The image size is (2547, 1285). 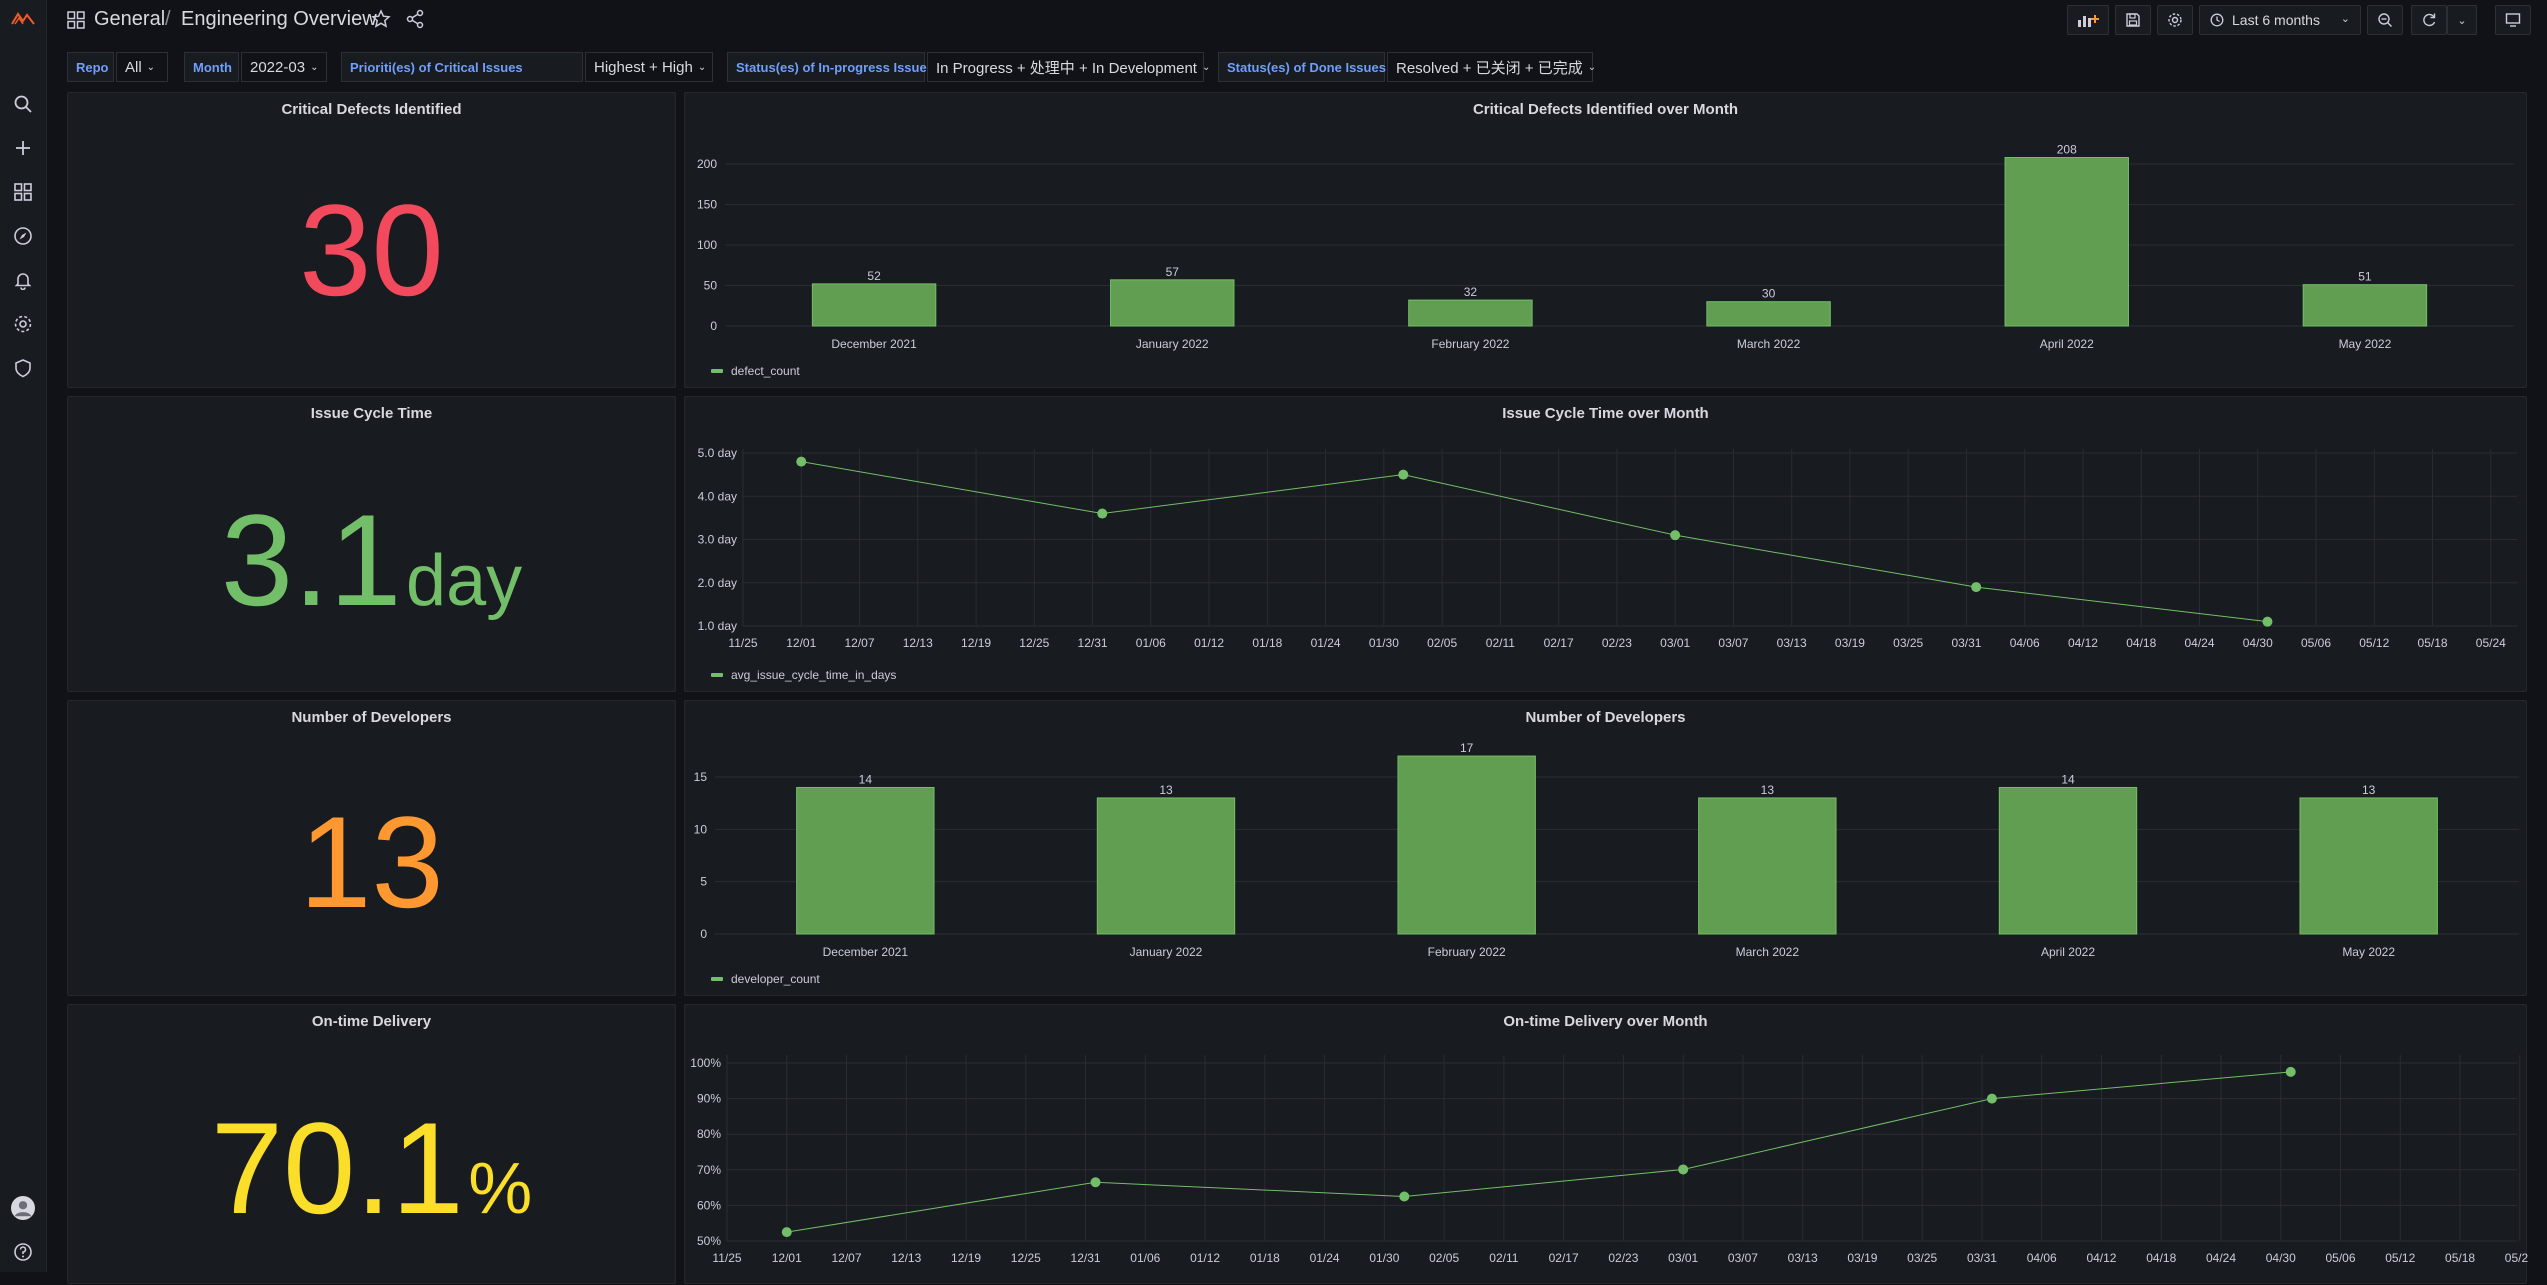 What do you see at coordinates (2365, 344) in the screenshot?
I see `x-category-label: May 2022` at bounding box center [2365, 344].